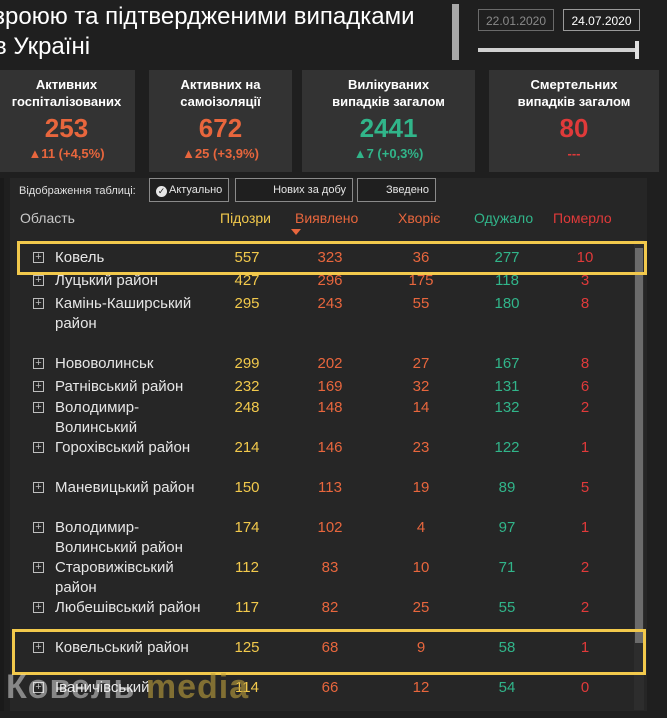 The image size is (667, 718). I want to click on card-value: 672, so click(220, 128).